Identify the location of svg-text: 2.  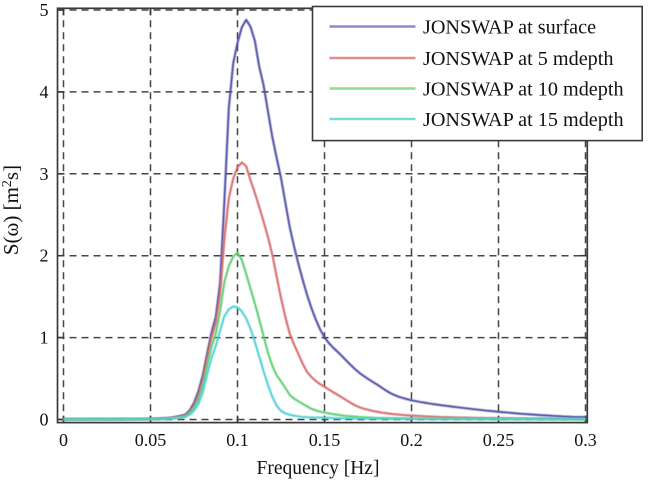
(44, 256).